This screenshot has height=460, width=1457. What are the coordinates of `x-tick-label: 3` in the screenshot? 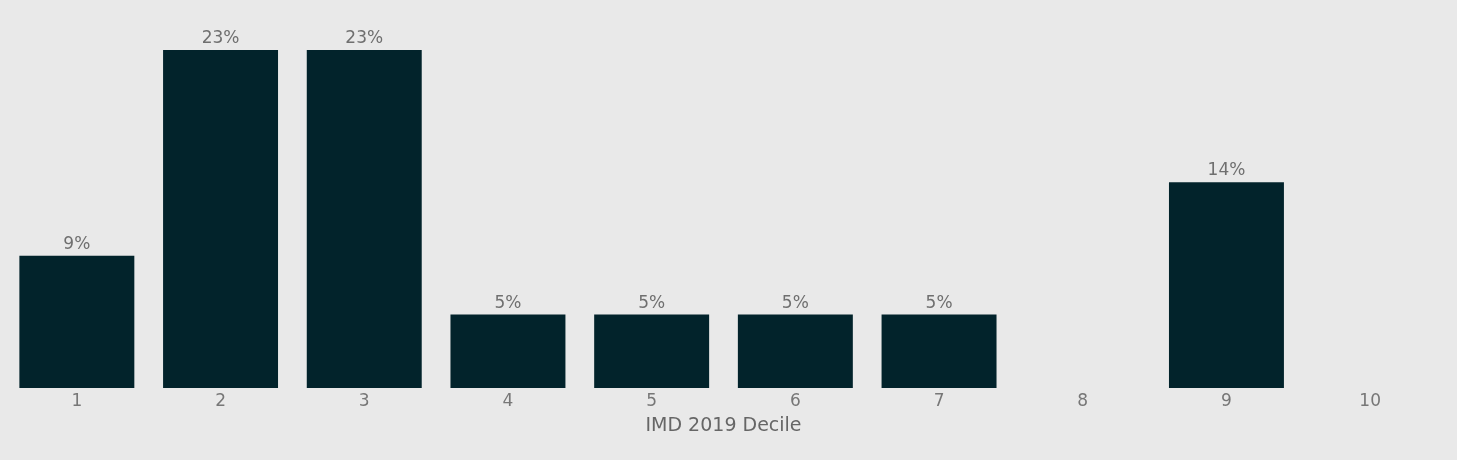 It's located at (364, 400).